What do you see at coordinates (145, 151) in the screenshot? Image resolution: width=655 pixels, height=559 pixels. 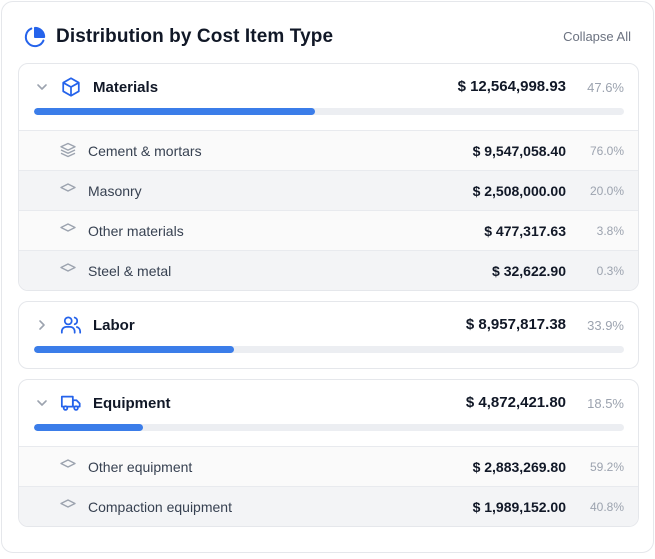 I see `subitem-name: Cement & mortars` at bounding box center [145, 151].